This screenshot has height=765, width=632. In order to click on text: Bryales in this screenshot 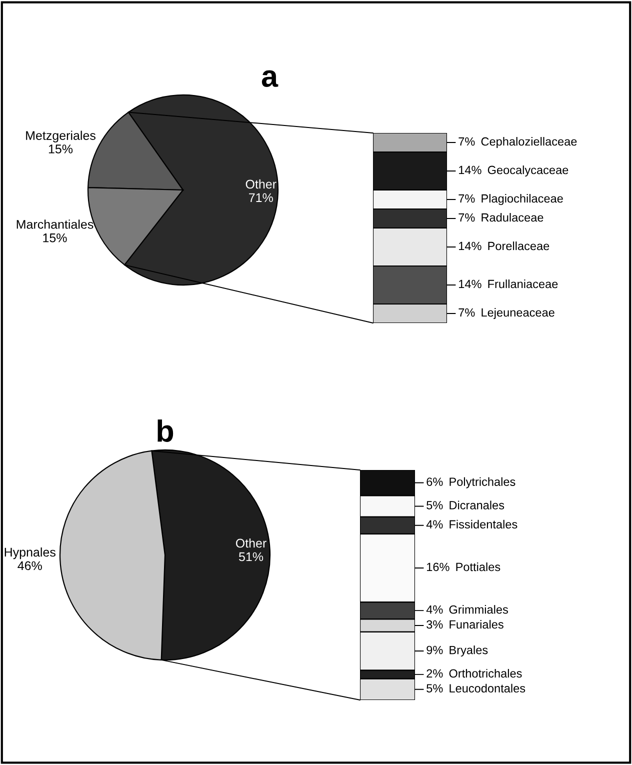, I will do `click(469, 651)`.